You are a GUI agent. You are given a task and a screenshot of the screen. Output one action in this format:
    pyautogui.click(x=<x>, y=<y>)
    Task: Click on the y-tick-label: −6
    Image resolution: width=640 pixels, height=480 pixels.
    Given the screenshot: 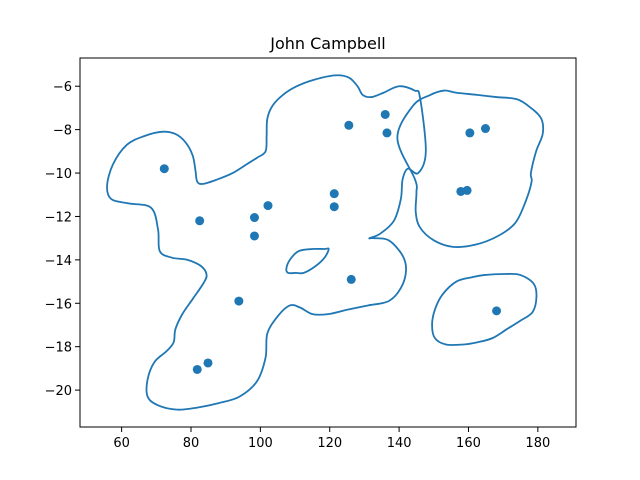 What is the action you would take?
    pyautogui.click(x=62, y=87)
    